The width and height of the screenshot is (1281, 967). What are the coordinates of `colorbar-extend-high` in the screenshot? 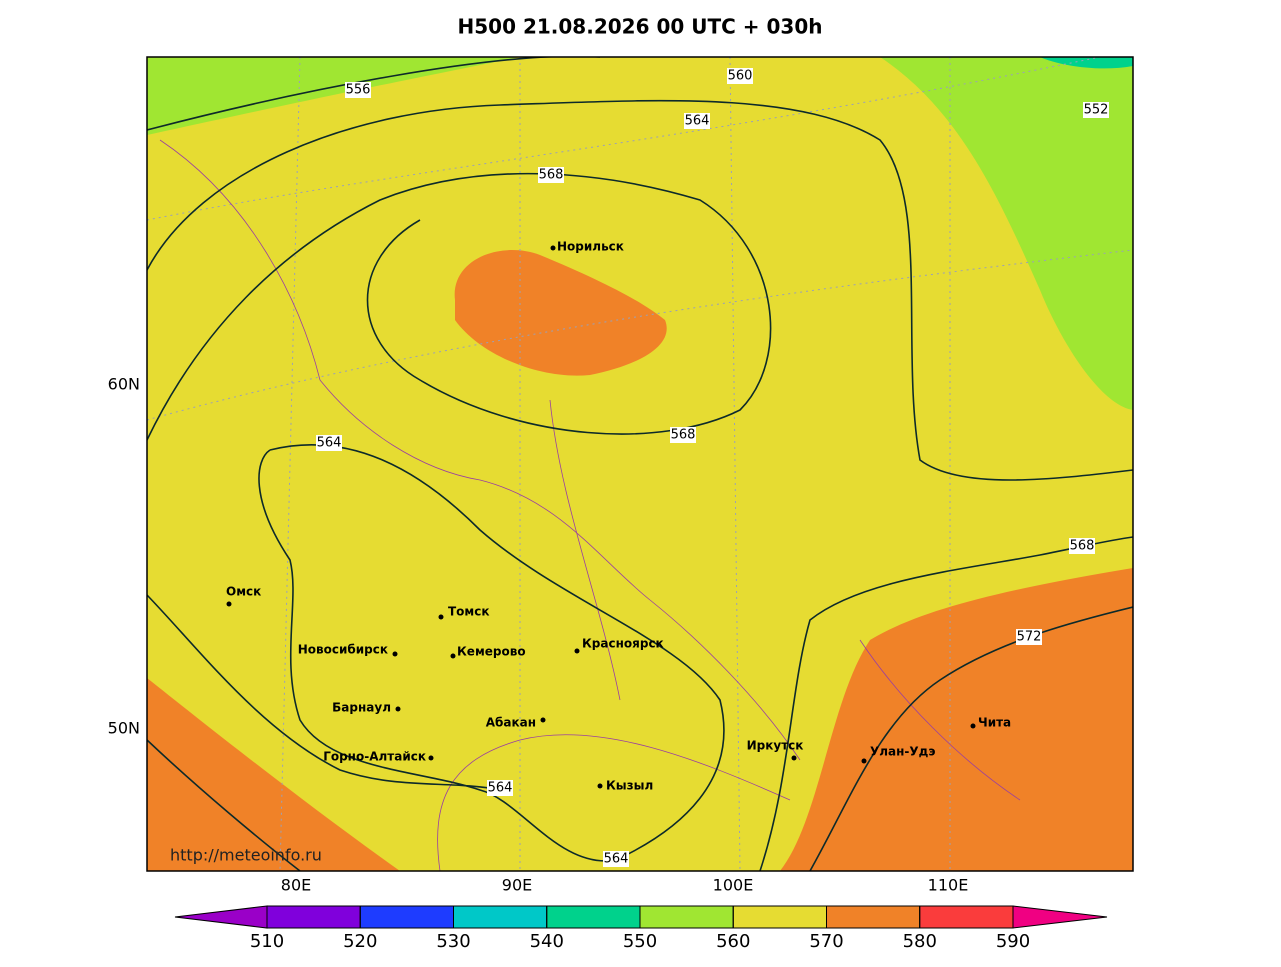 It's located at (1060, 917).